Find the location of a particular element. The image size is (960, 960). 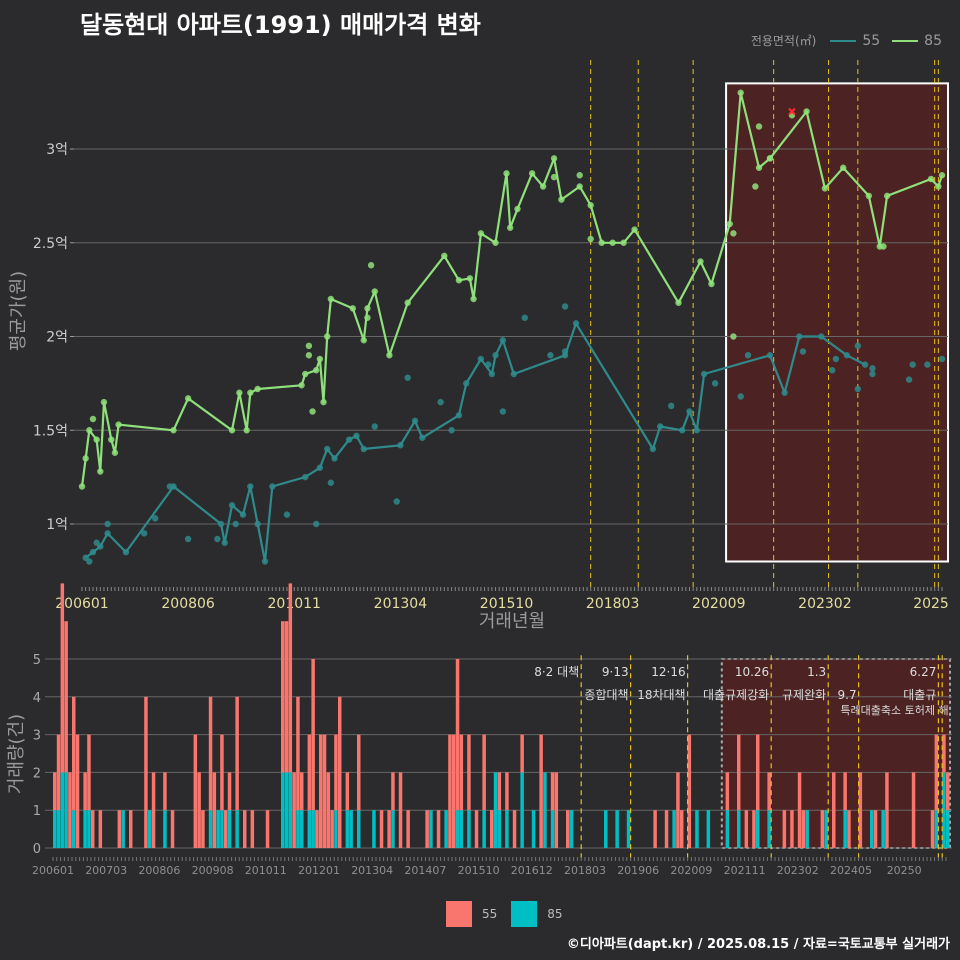

volume-x-tick-label: 201201 is located at coordinates (319, 870).